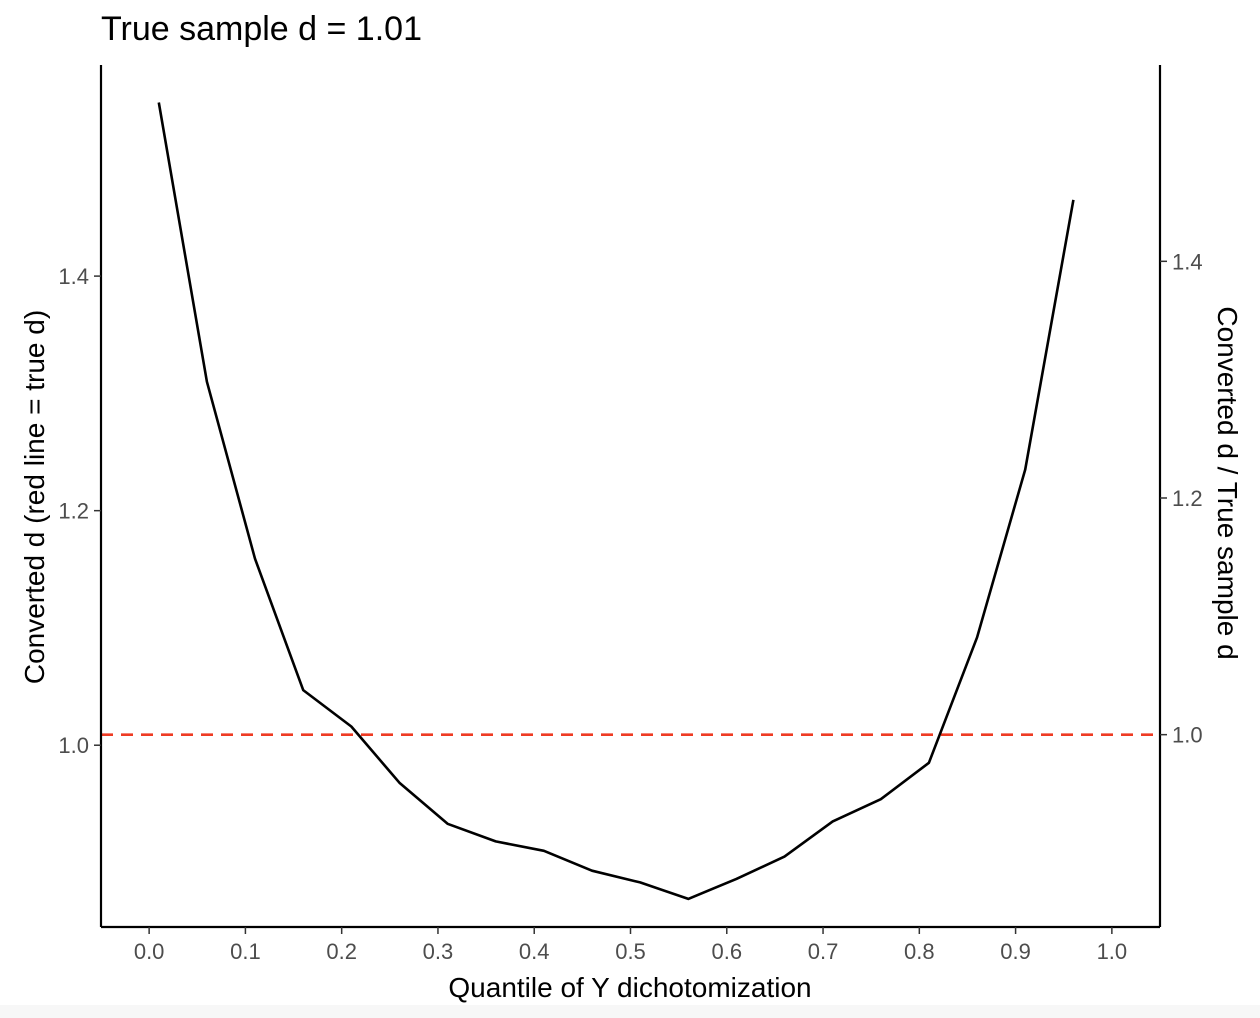  Describe the element at coordinates (341, 951) in the screenshot. I see `x-tick-label: 0.2` at that location.